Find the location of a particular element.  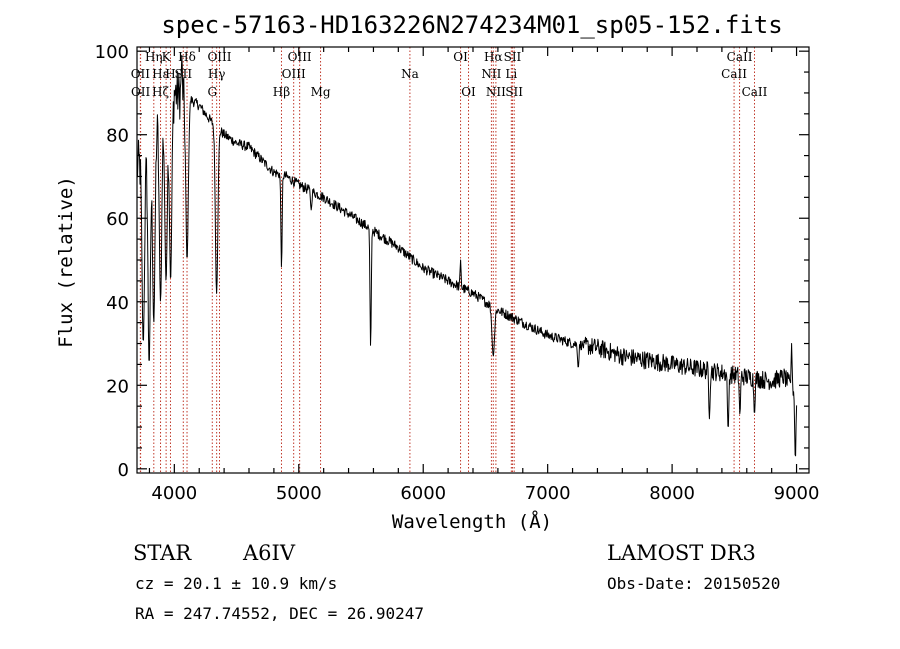

x-tick-label: 5000 is located at coordinates (299, 493).